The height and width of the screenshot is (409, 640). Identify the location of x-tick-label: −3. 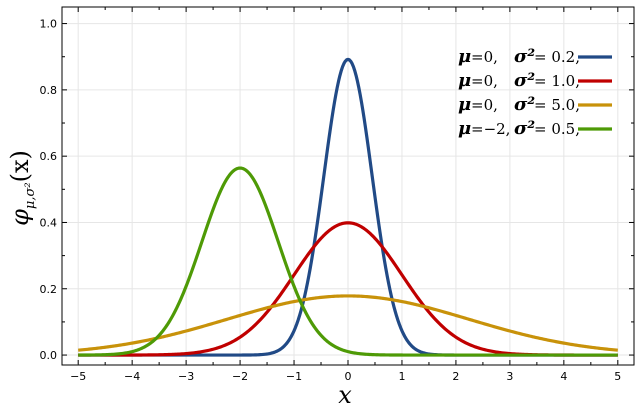
(186, 376).